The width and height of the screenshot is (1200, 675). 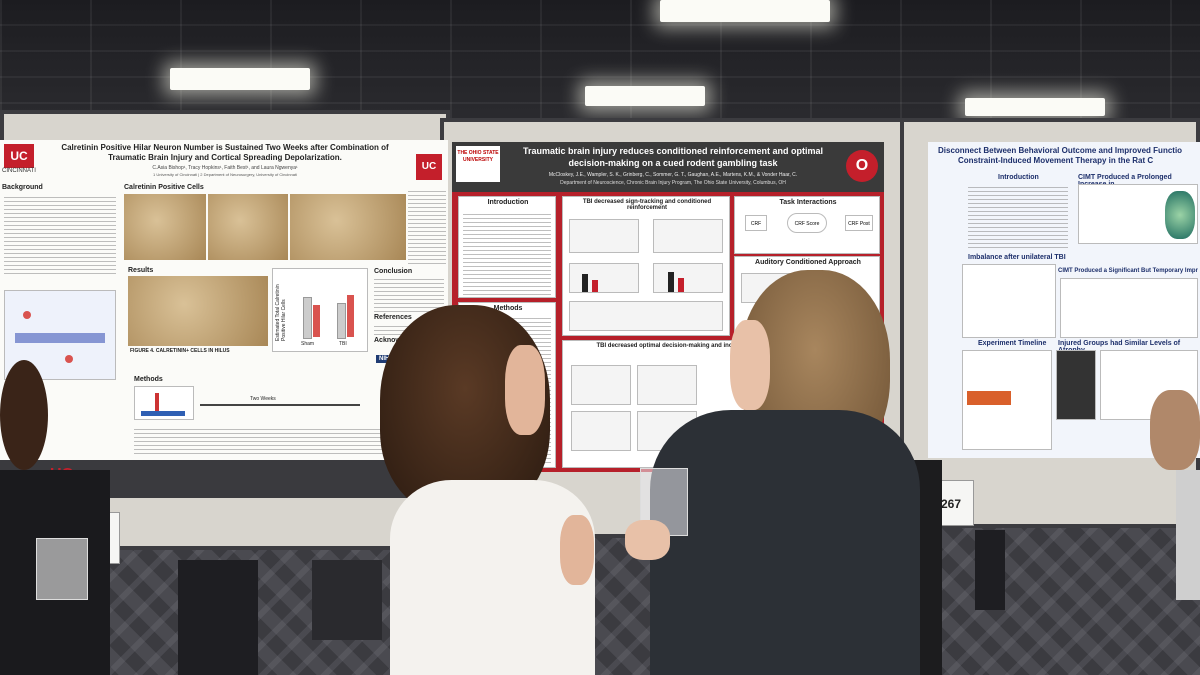 I want to click on atrophy-images, so click(x=1076, y=385).